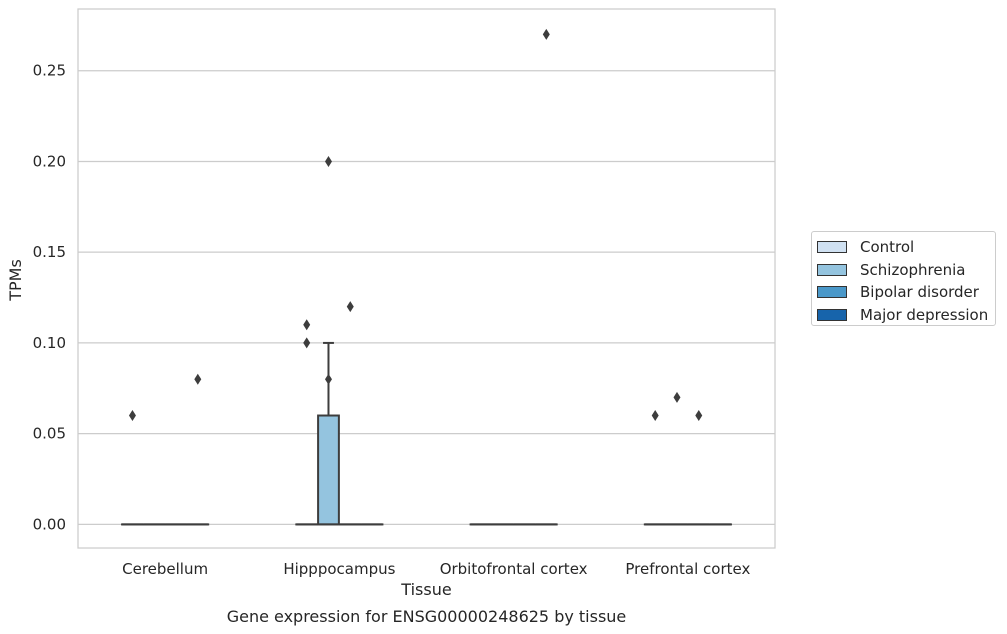  Describe the element at coordinates (328, 340) in the screenshot. I see `box-schizophrenia` at that location.